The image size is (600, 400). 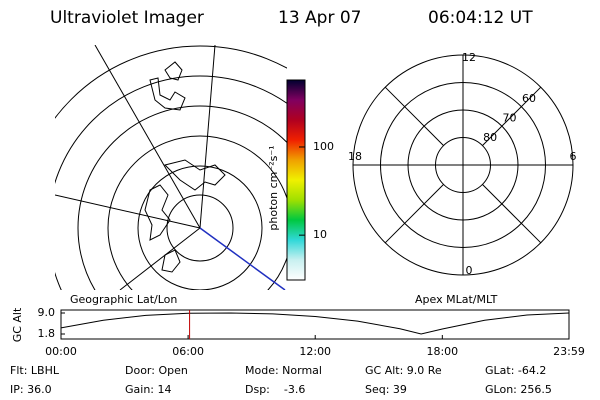 What do you see at coordinates (515, 370) in the screenshot?
I see `info-field: GLat: -64.2` at bounding box center [515, 370].